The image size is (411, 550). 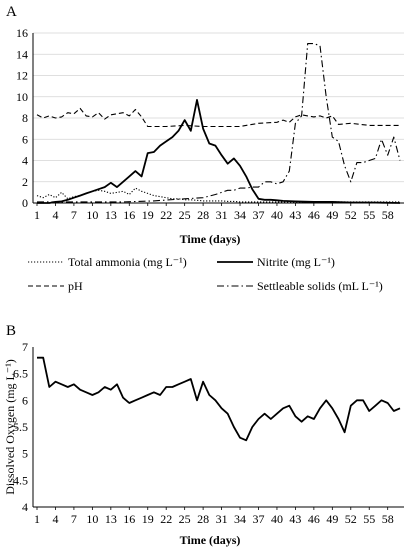 I want to click on x-ticks-a: 1 4 7 10 13 16 19 22 25 28 31 34 37 40 43 46 49 52 55 58, so click(x=214, y=212).